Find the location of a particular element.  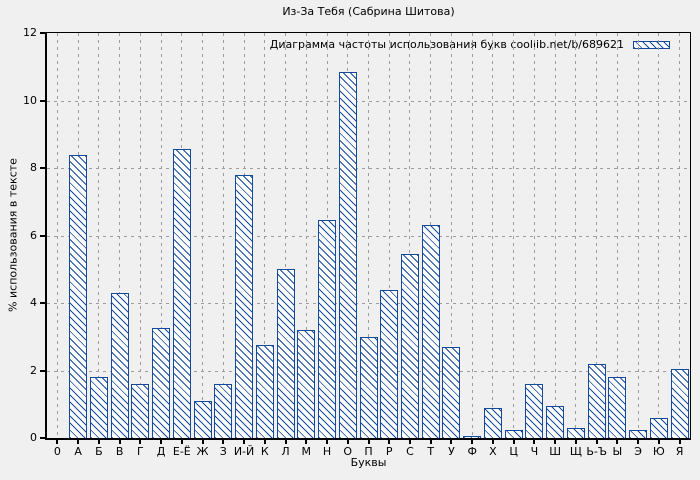

v-gridline-С is located at coordinates (410, 235).